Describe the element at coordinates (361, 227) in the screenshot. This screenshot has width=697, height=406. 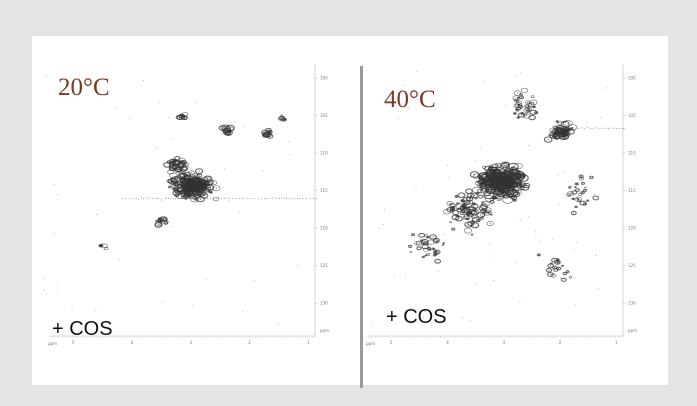
I see `panel-divider` at that location.